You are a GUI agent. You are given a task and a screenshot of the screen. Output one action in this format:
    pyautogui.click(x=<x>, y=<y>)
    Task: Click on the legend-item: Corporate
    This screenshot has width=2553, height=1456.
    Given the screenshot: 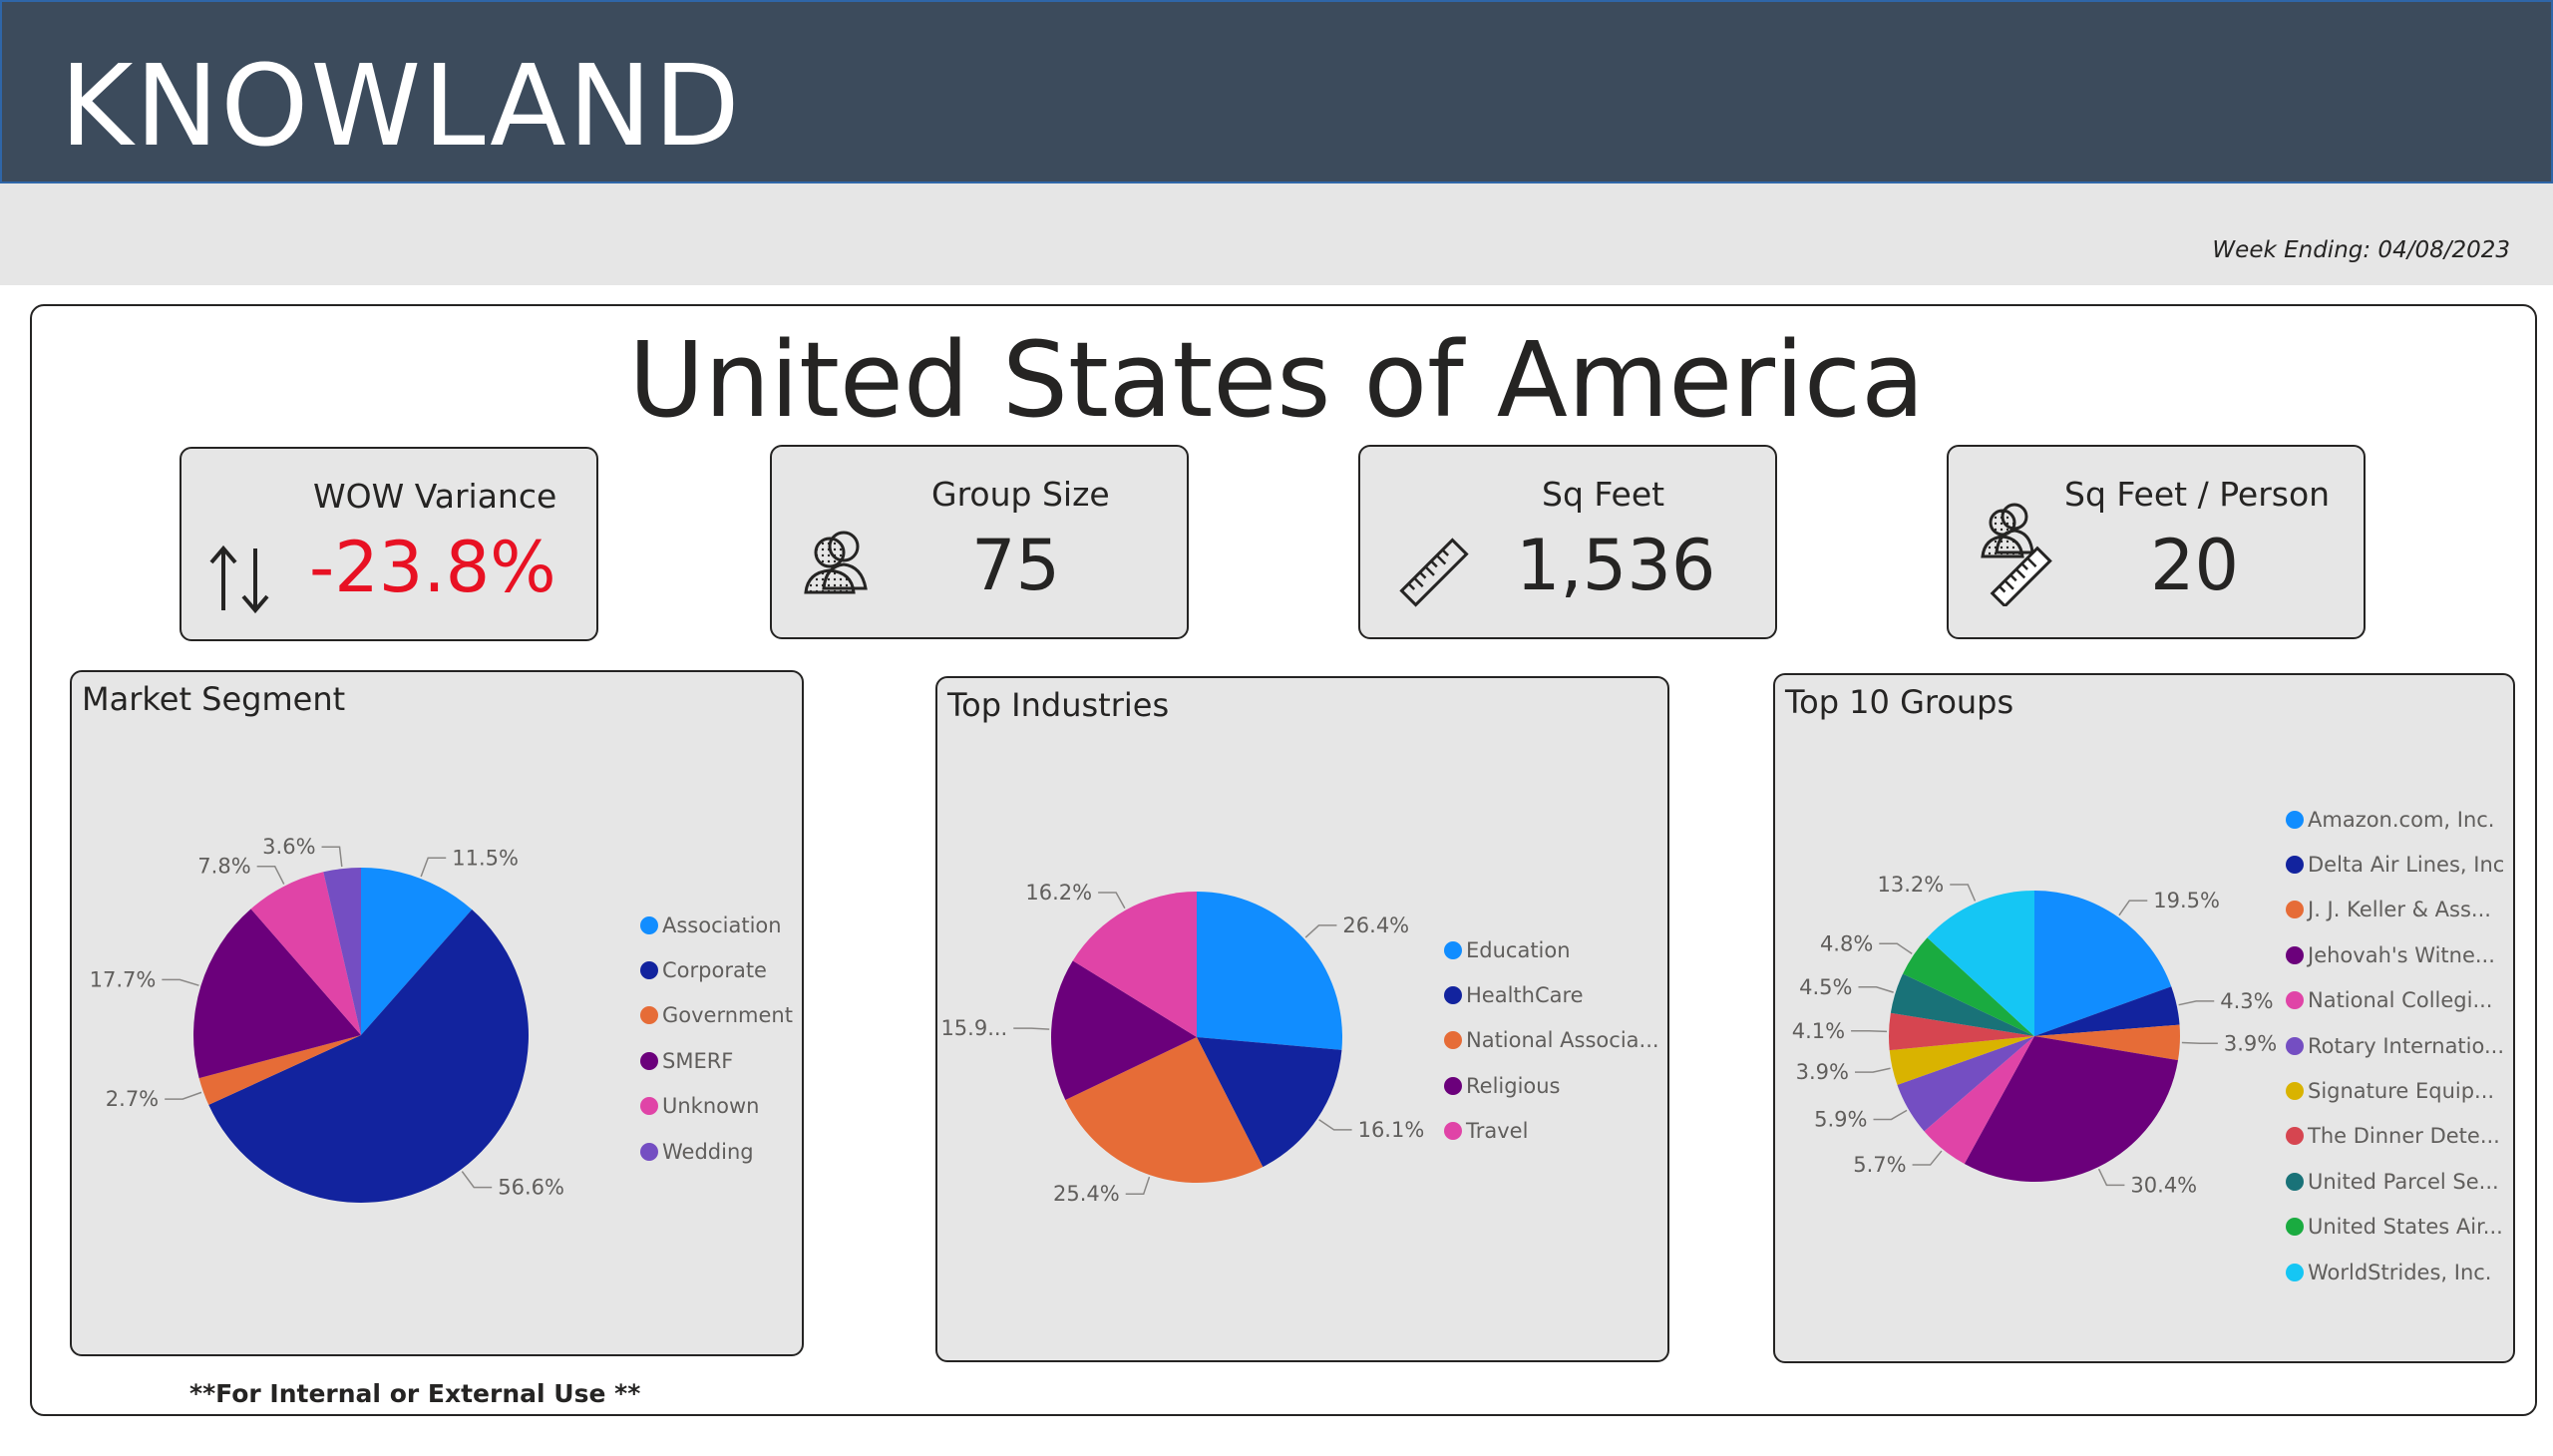 What is the action you would take?
    pyautogui.click(x=716, y=969)
    